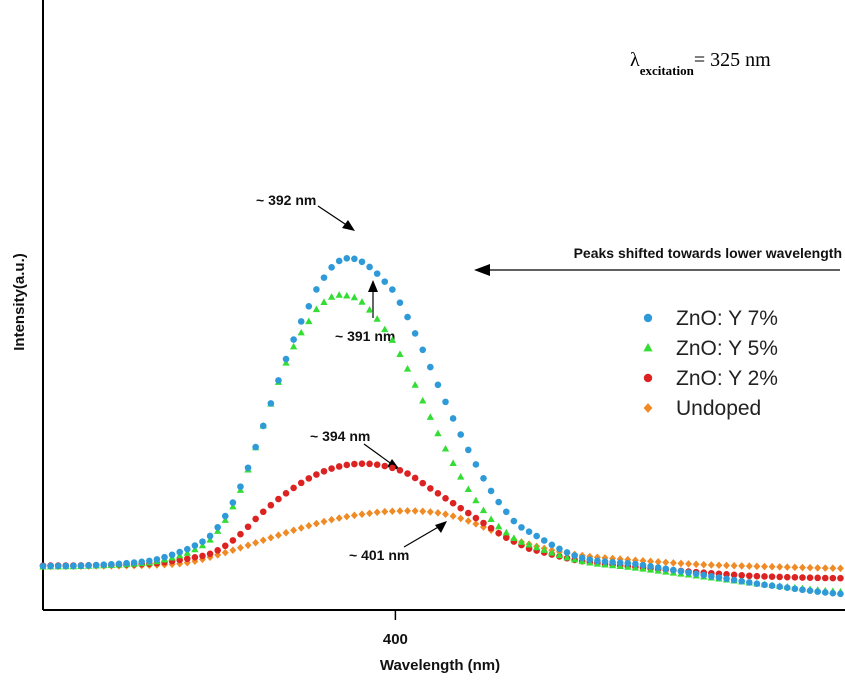 The width and height of the screenshot is (845, 680). What do you see at coordinates (727, 318) in the screenshot?
I see `legend-label: ZnO: Y 7%` at bounding box center [727, 318].